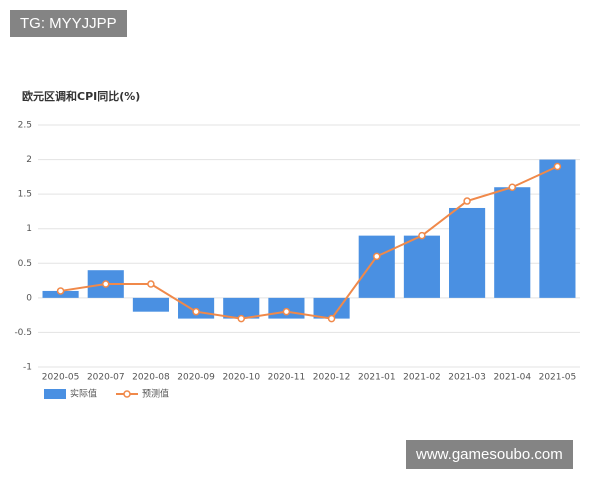  I want to click on y-tick-label: 1, so click(29, 229).